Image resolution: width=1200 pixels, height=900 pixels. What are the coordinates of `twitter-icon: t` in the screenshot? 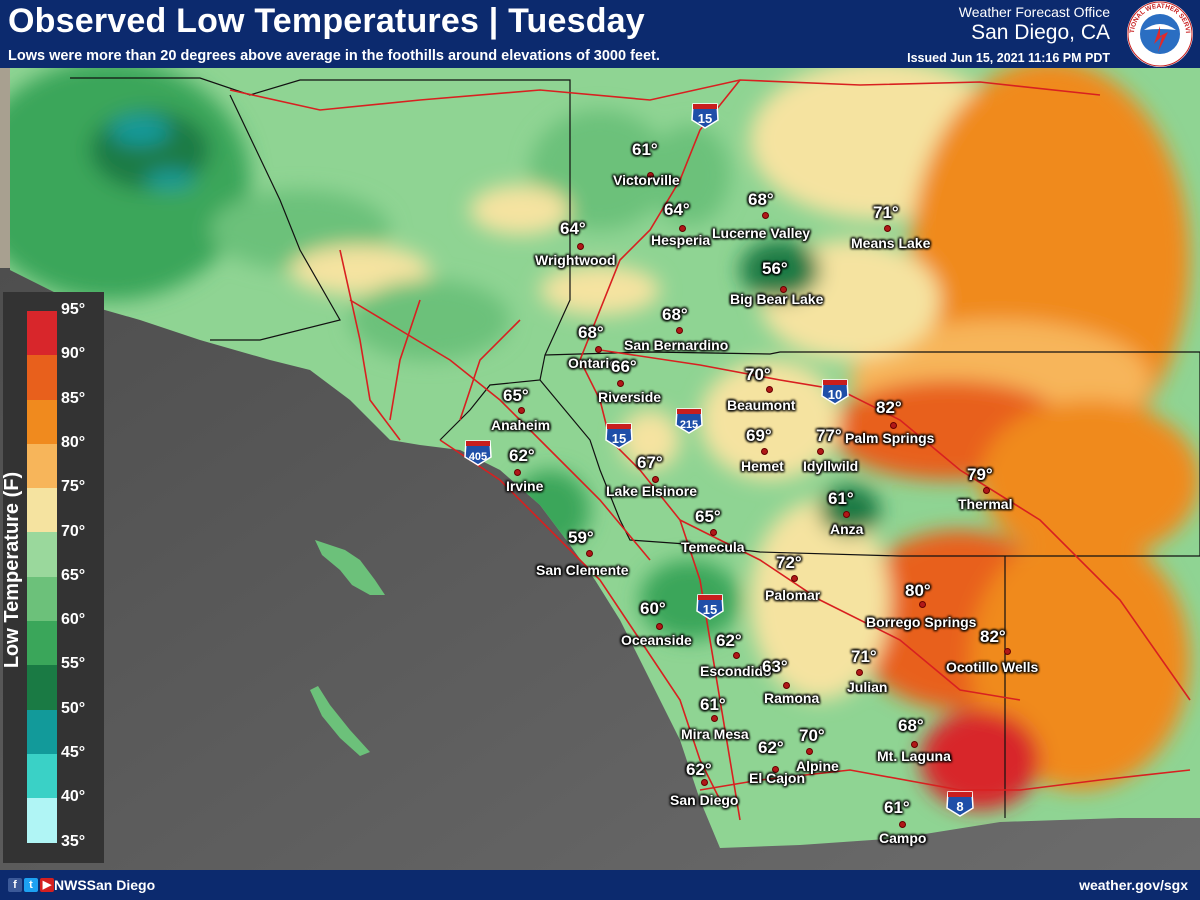 It's located at (31, 885).